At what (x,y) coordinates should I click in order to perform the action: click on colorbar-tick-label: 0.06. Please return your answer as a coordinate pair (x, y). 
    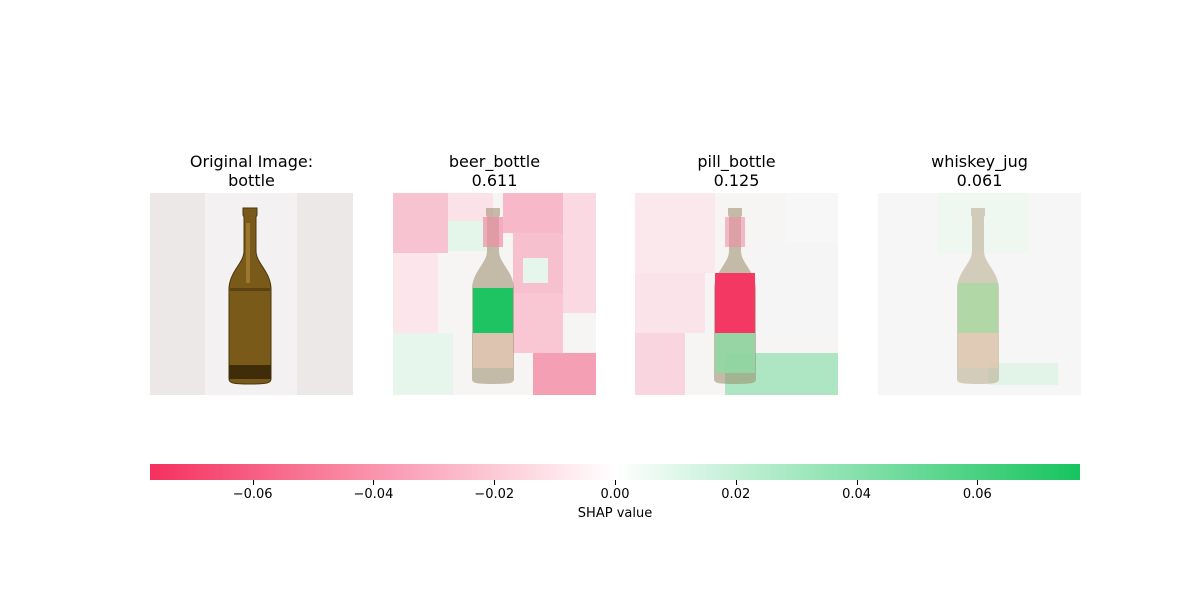
    Looking at the image, I should click on (977, 494).